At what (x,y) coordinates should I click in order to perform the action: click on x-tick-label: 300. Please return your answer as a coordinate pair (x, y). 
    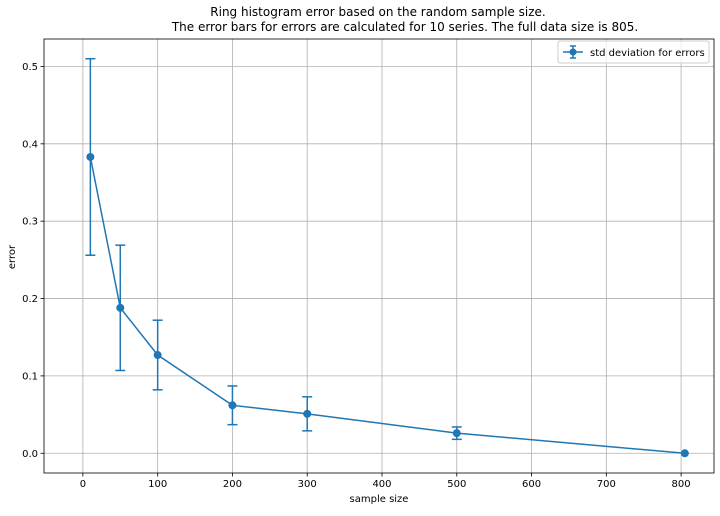
    Looking at the image, I should click on (307, 484).